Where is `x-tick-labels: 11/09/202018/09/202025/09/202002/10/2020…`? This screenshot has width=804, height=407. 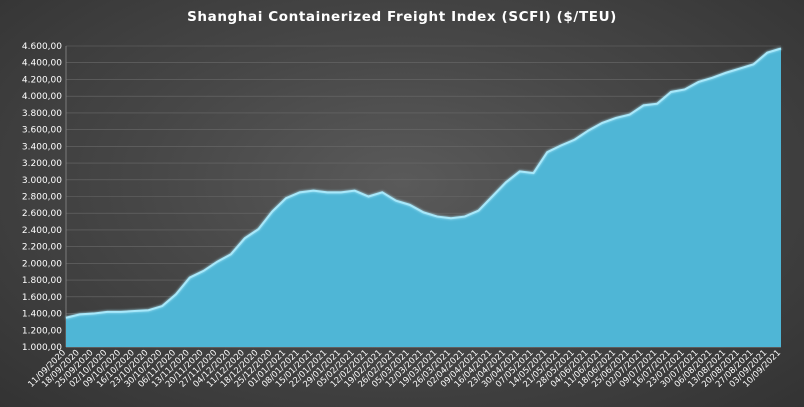 x-tick-labels: 11/09/202018/09/202025/09/202002/10/2020… is located at coordinates (404, 369).